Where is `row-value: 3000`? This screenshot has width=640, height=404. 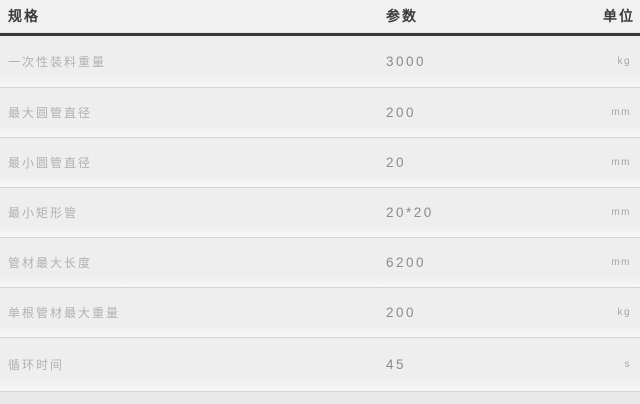
row-value: 3000 is located at coordinates (406, 61).